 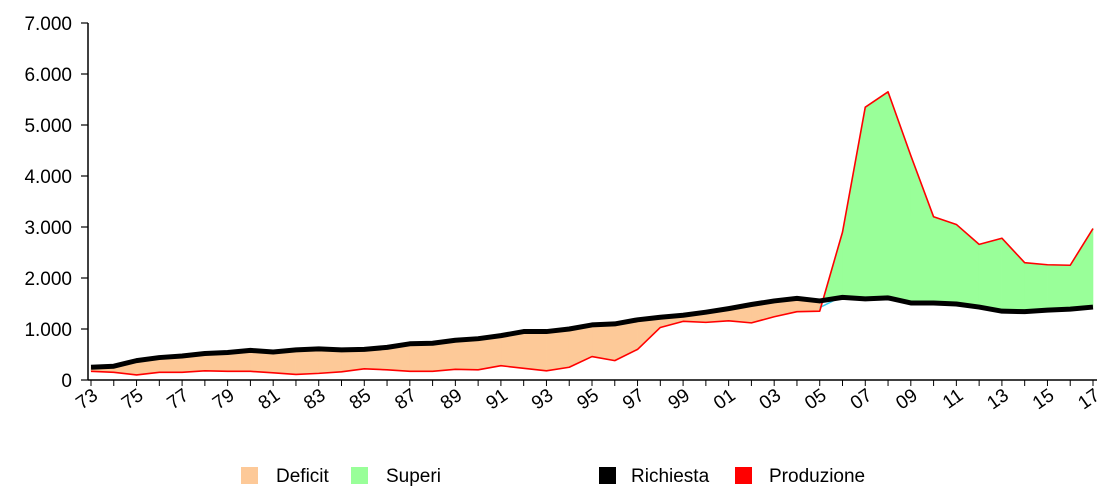 What do you see at coordinates (178, 399) in the screenshot?
I see `x-tick-label: 77` at bounding box center [178, 399].